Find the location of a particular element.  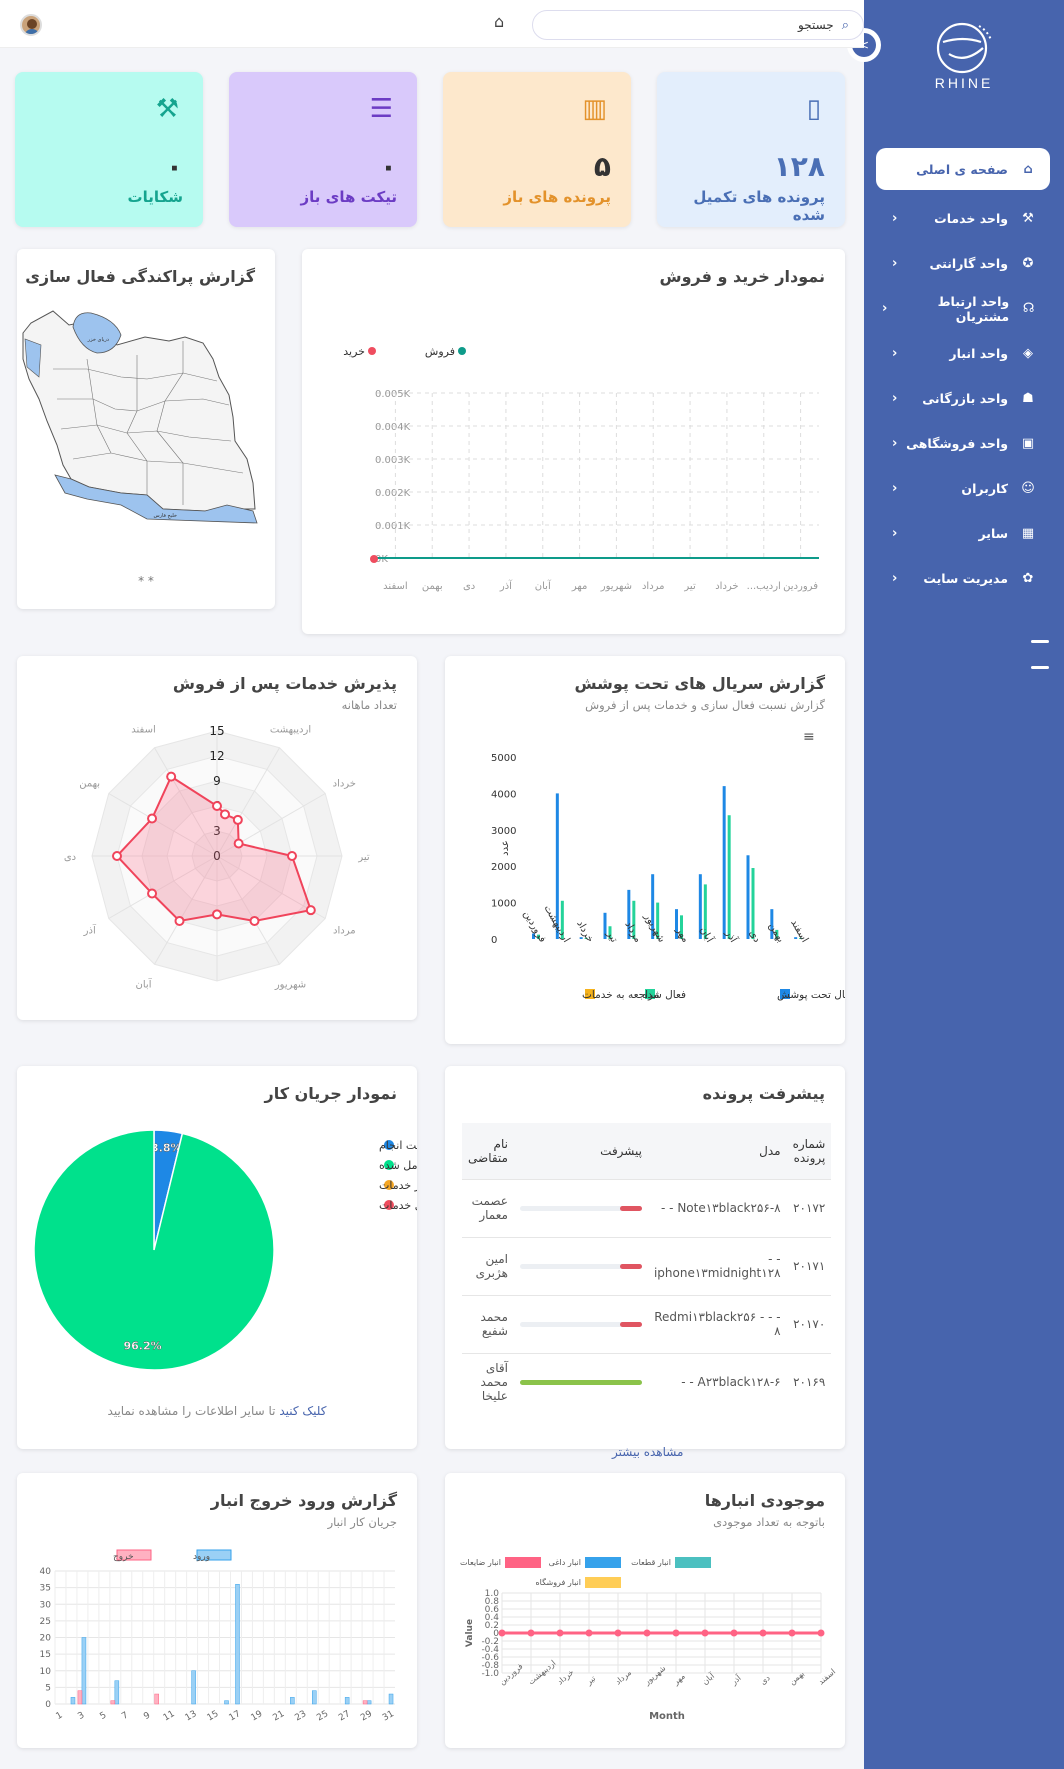

menu-icon: ≡ is located at coordinates (809, 737).